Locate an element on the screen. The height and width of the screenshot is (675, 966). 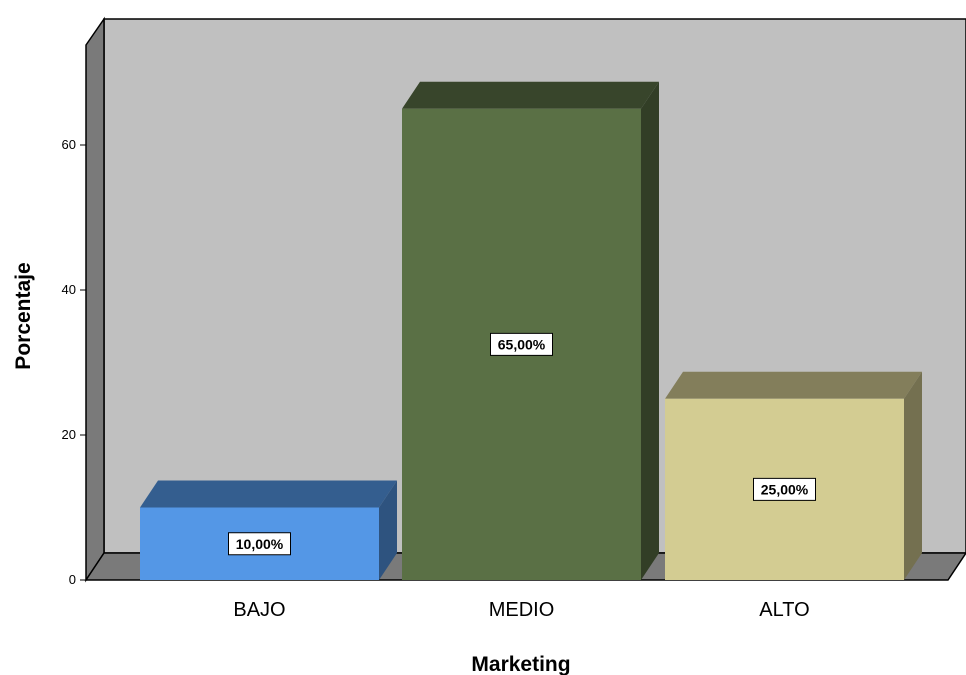
side-wall is located at coordinates (95, 299).